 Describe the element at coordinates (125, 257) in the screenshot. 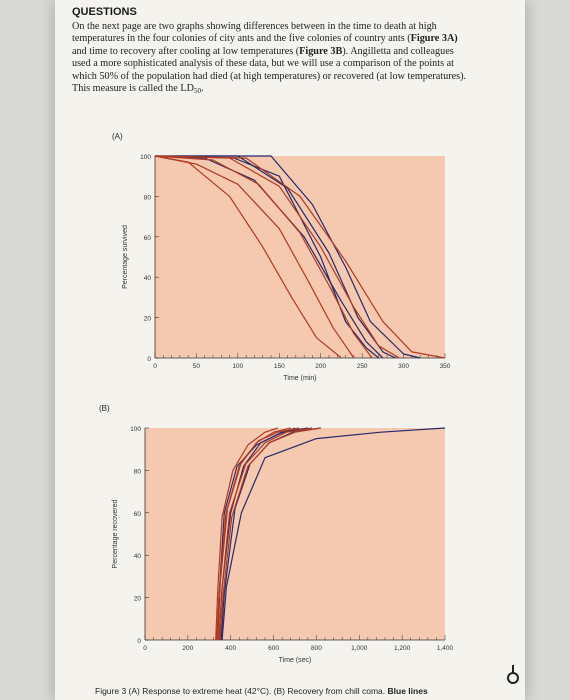

I see `y-axis-label: Percentage survived` at that location.